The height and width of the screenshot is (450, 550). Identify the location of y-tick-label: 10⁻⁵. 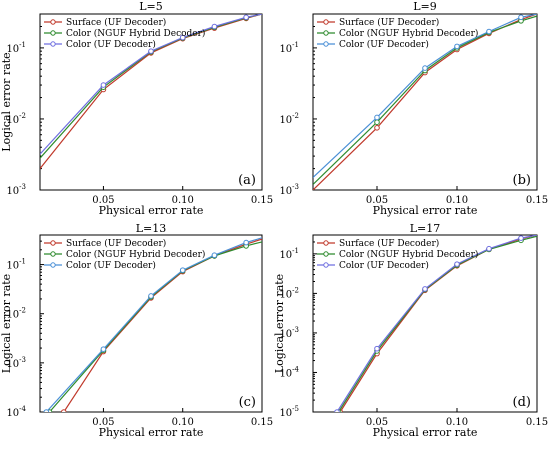
(289, 412).